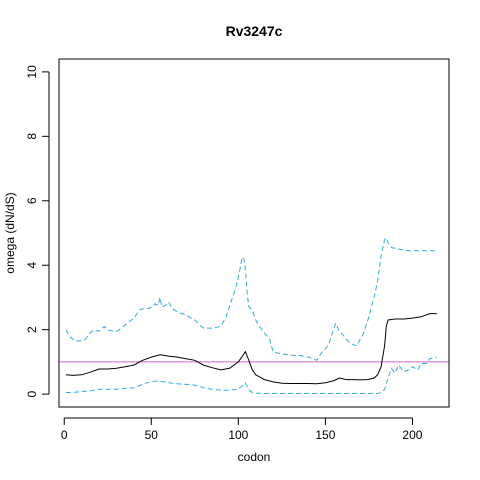  Describe the element at coordinates (10, 232) in the screenshot. I see `y-axis-label: omega (dN/dS)` at that location.